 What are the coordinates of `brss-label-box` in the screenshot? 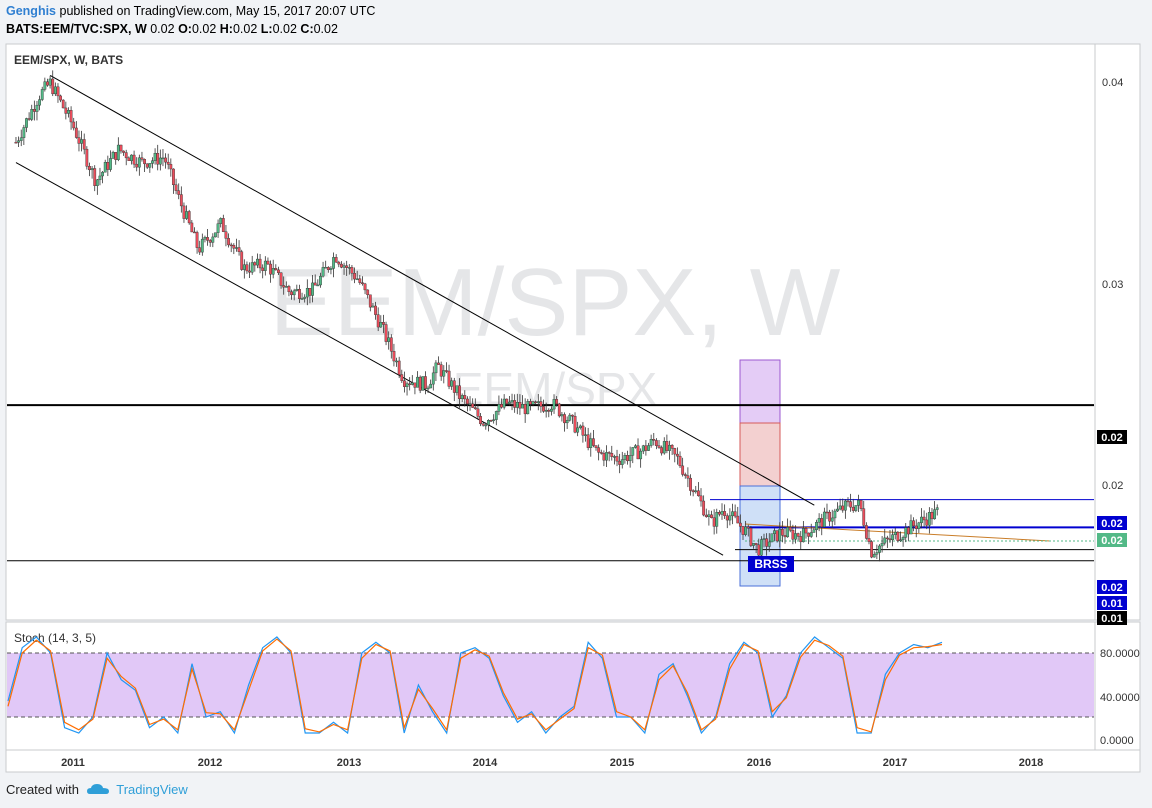 It's located at (771, 564).